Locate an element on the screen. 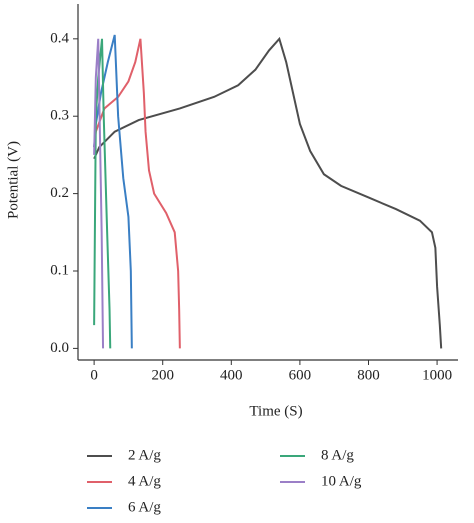 The image size is (474, 523). x-tick-label: 1000 is located at coordinates (437, 375).